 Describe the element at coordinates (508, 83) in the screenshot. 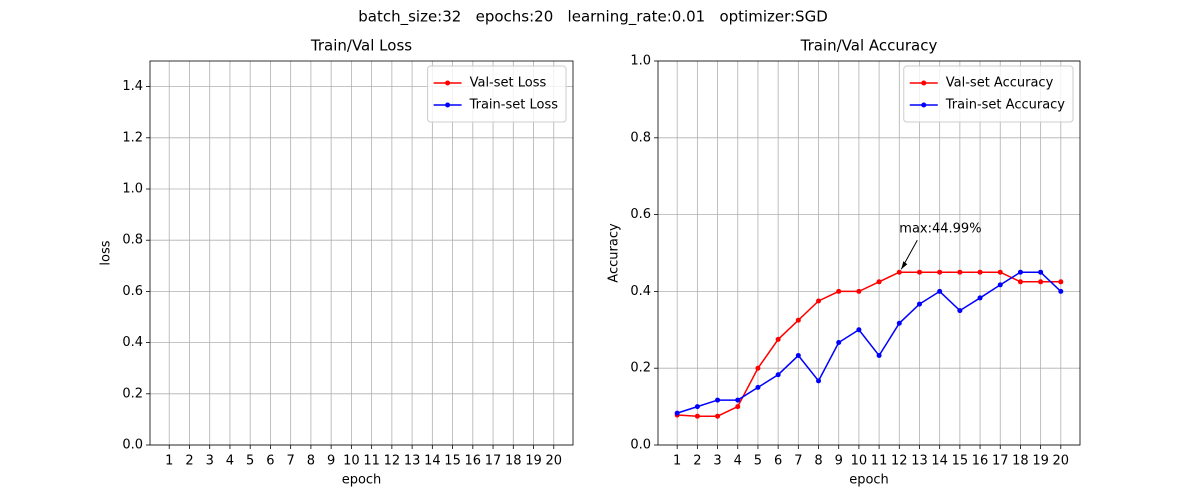

I see `legend-label: Val-set Loss` at that location.